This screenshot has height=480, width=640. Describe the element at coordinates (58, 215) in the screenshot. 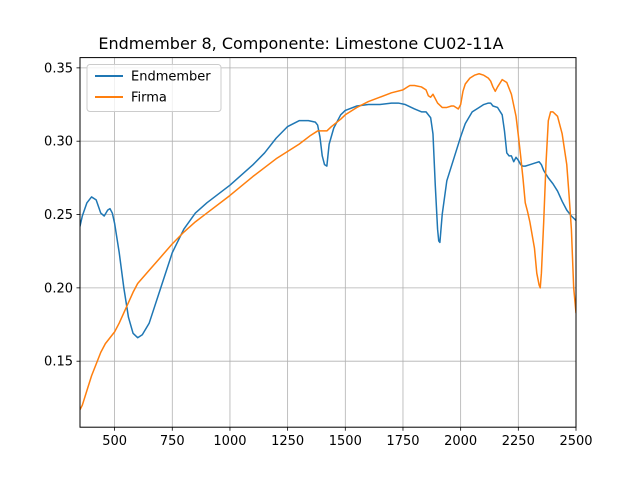

I see `y-tick-label: 0.25` at that location.